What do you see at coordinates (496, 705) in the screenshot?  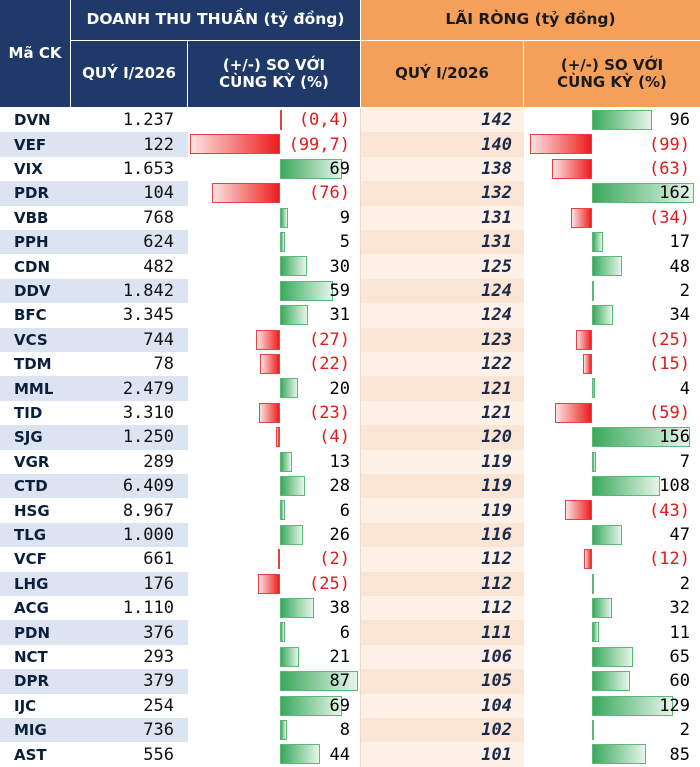 I see `net-profit-cell-text: 104` at bounding box center [496, 705].